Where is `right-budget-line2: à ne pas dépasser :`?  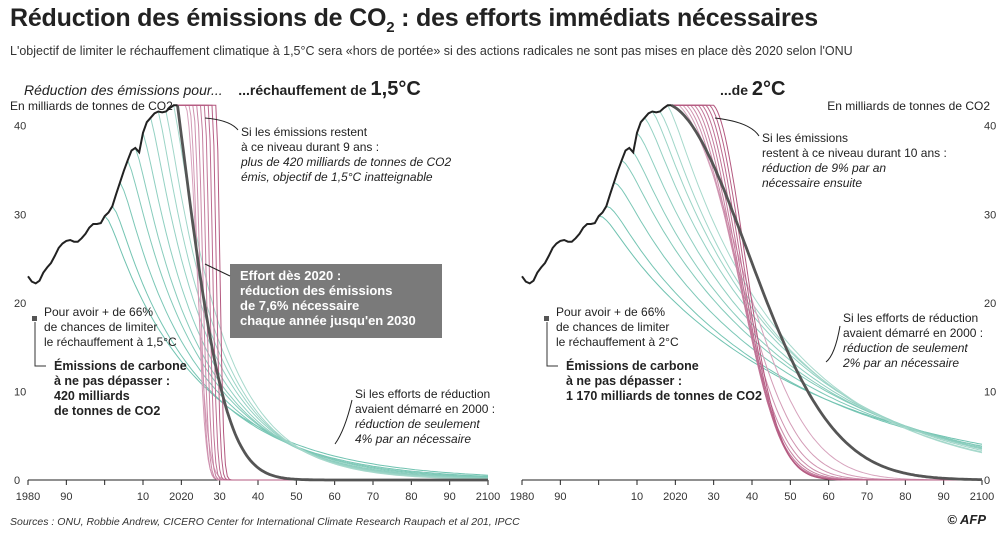 right-budget-line2: à ne pas dépasser : is located at coordinates (624, 381).